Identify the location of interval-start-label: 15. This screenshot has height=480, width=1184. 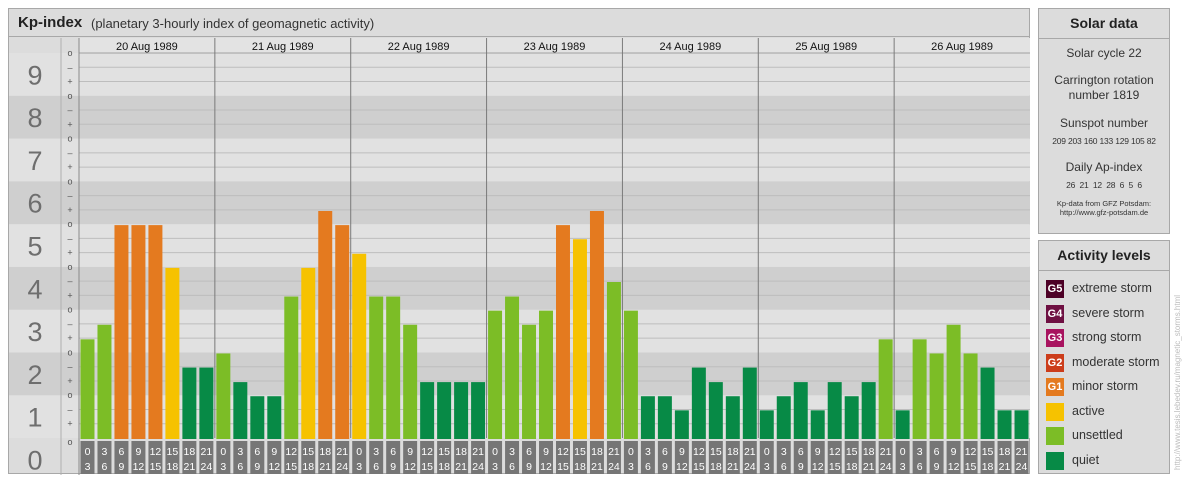
(580, 452).